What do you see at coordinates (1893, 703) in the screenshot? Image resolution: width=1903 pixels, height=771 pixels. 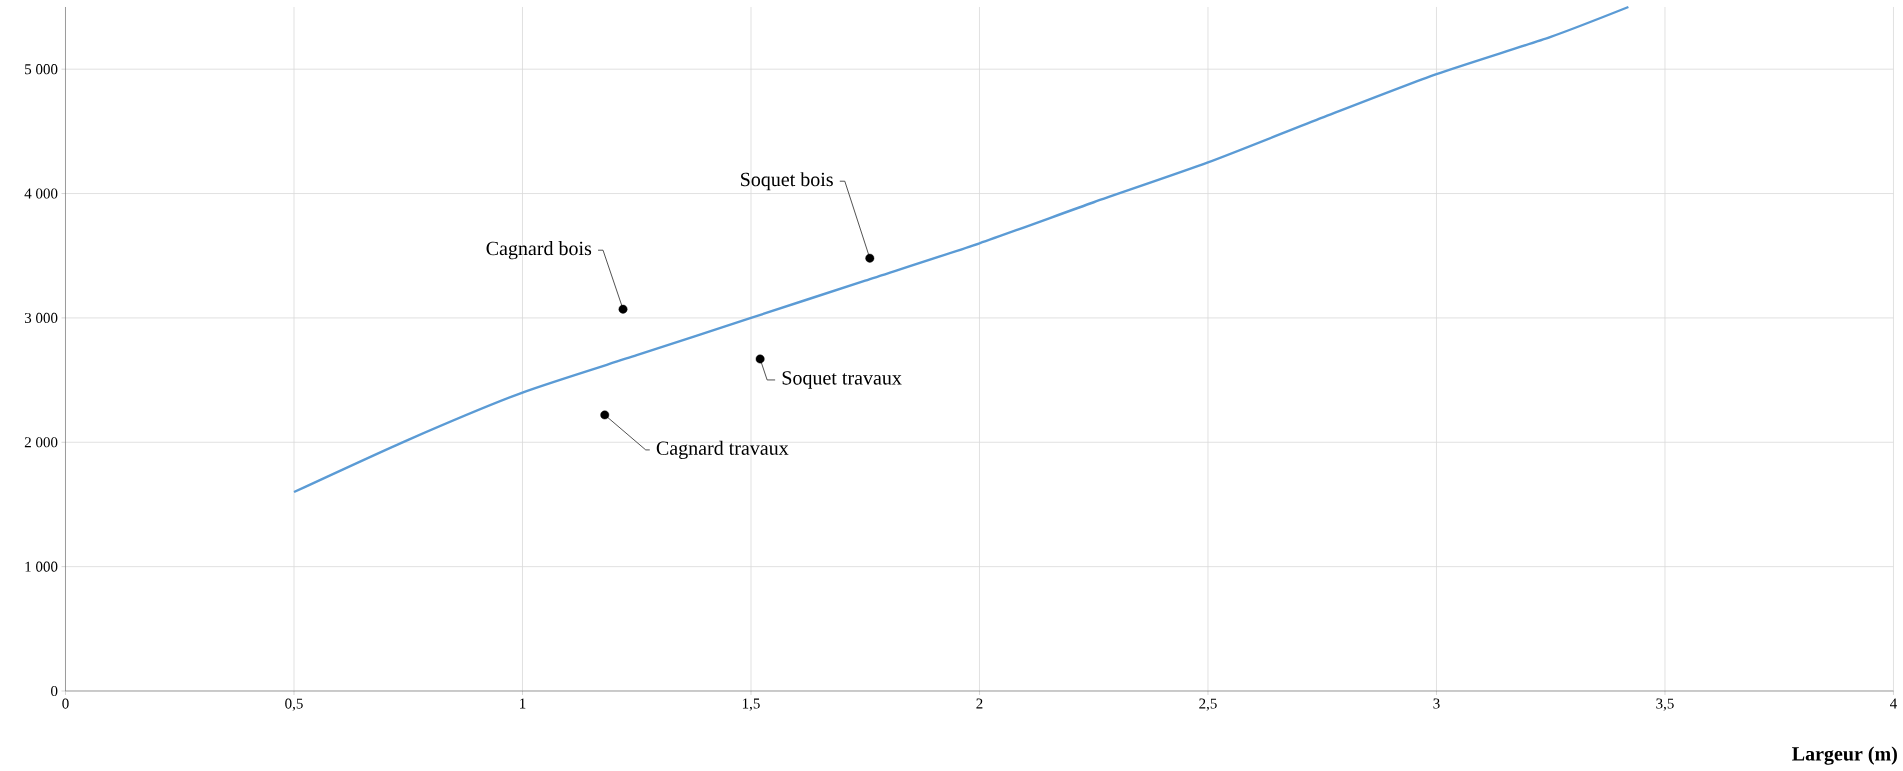 I see `x-tick-label: 4` at bounding box center [1893, 703].